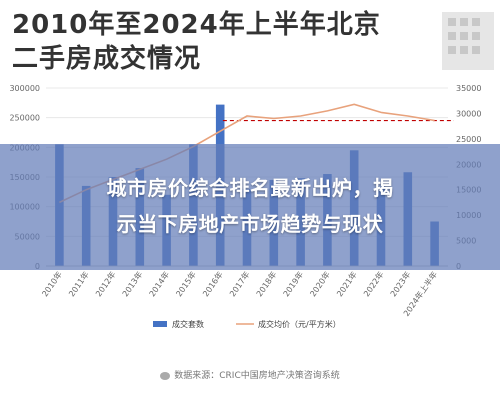 The image size is (500, 402). What do you see at coordinates (468, 88) in the screenshot?
I see `y-right-tick-label: 35000` at bounding box center [468, 88].